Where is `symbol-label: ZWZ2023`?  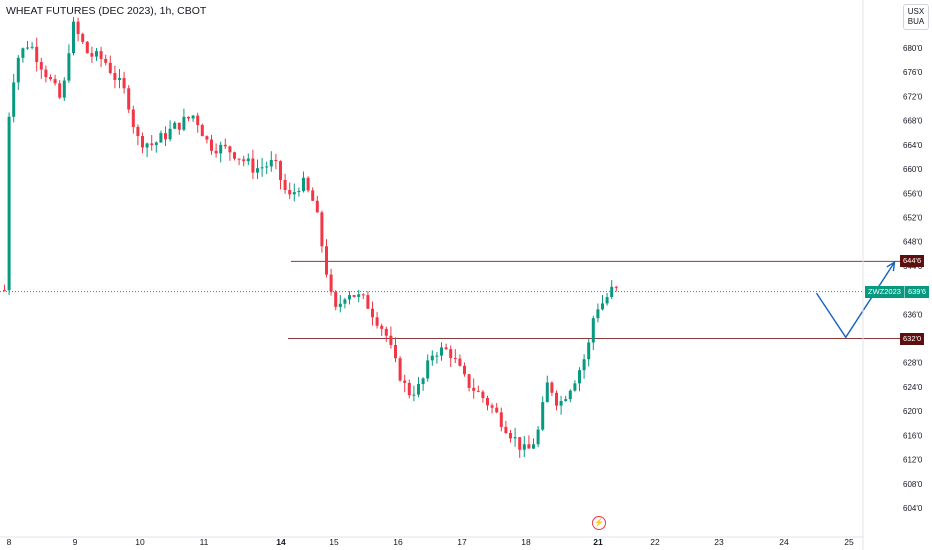 symbol-label: ZWZ2023 is located at coordinates (884, 291).